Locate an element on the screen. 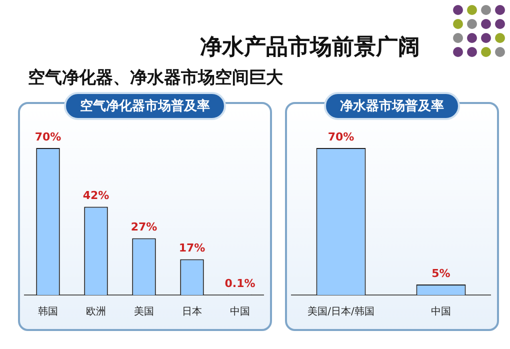 This screenshot has height=349, width=510. data-label: 5% is located at coordinates (441, 273).